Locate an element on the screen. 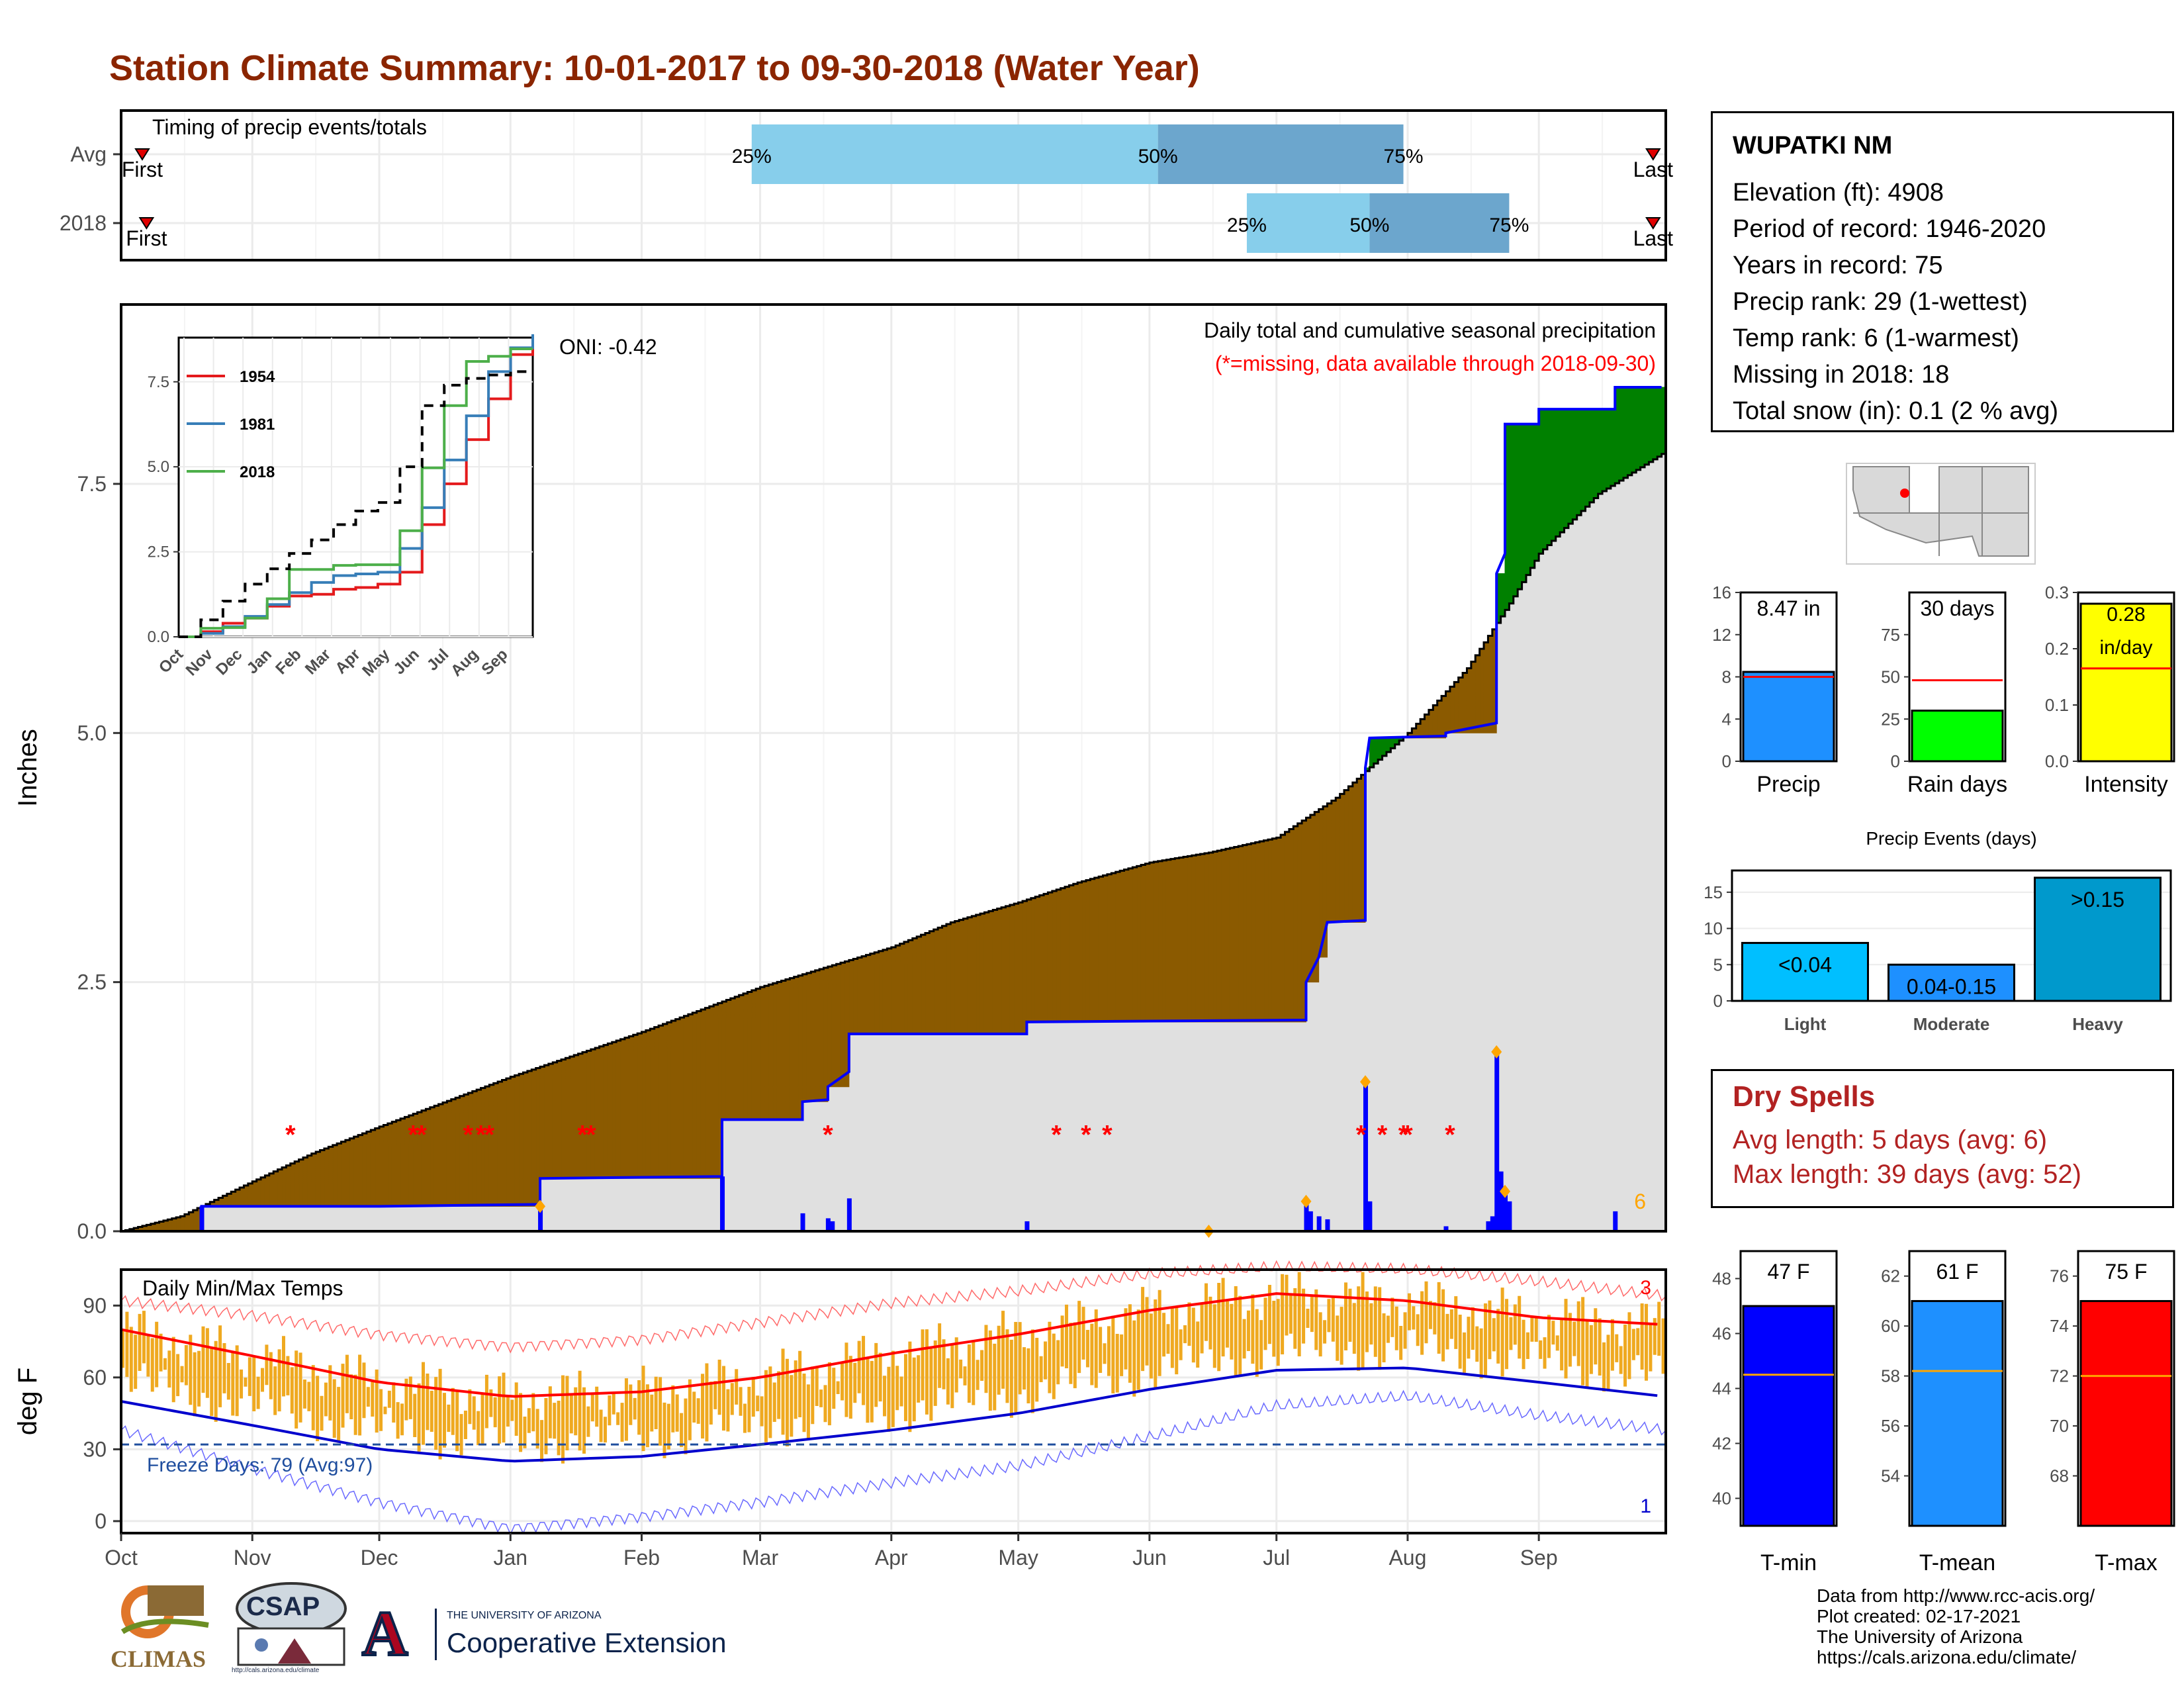 The image size is (2184, 1688). station-temp-rank: Temp rank: 6 (1-warmest) is located at coordinates (1876, 338).